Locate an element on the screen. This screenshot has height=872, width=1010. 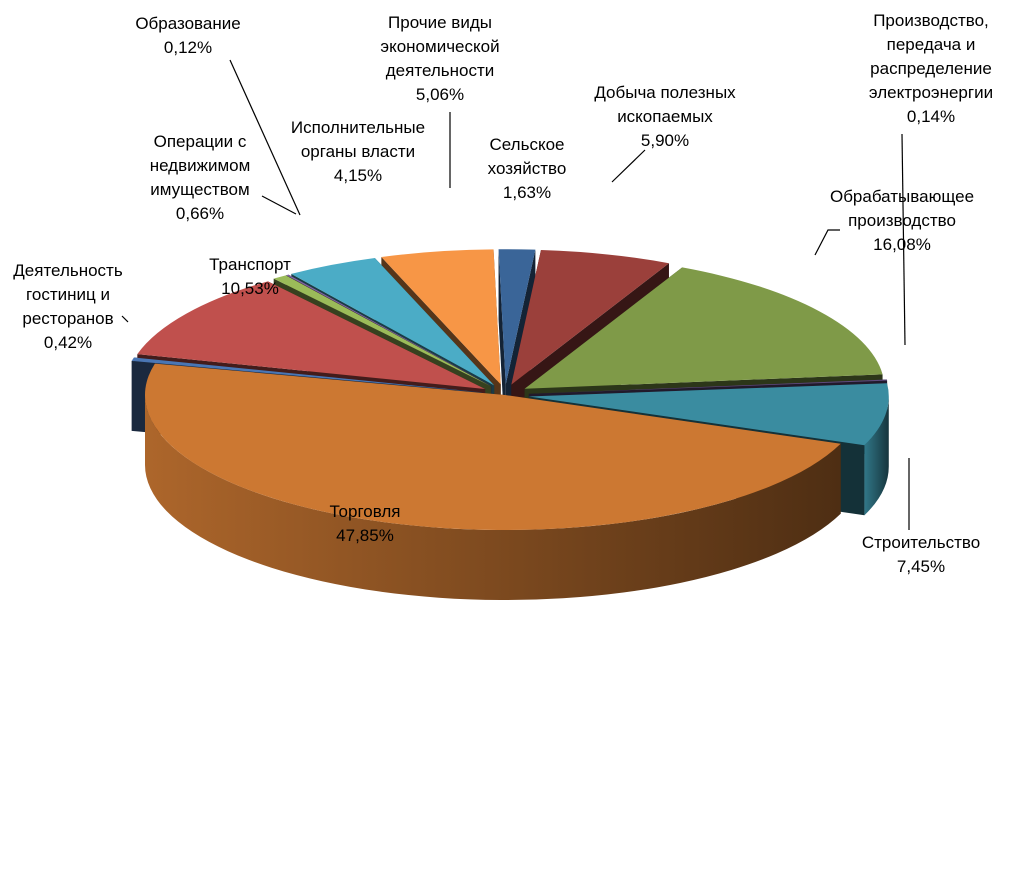
slice-value-label: 16,08% is located at coordinates (902, 244).